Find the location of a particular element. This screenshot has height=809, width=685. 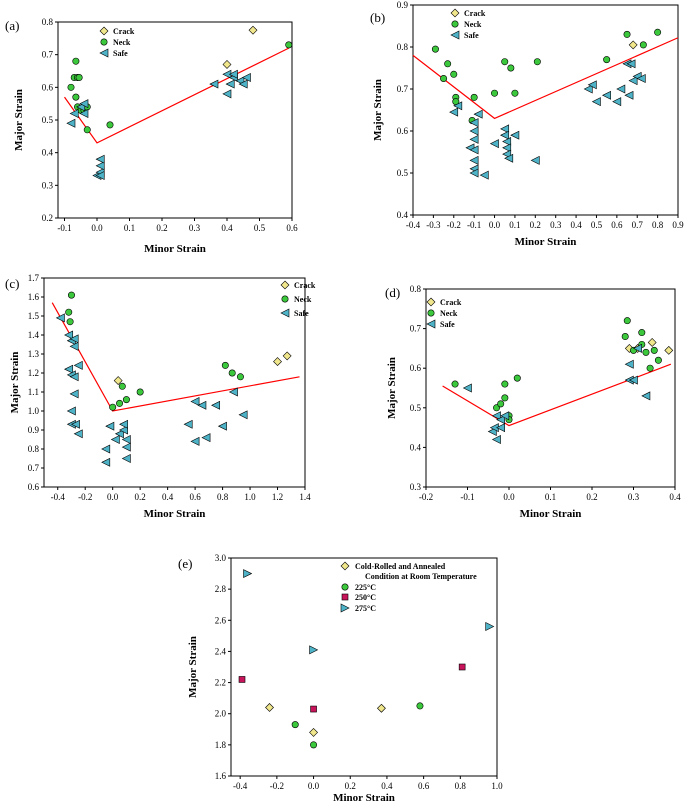

y-tick-label: 0.9 is located at coordinates (403, 5).